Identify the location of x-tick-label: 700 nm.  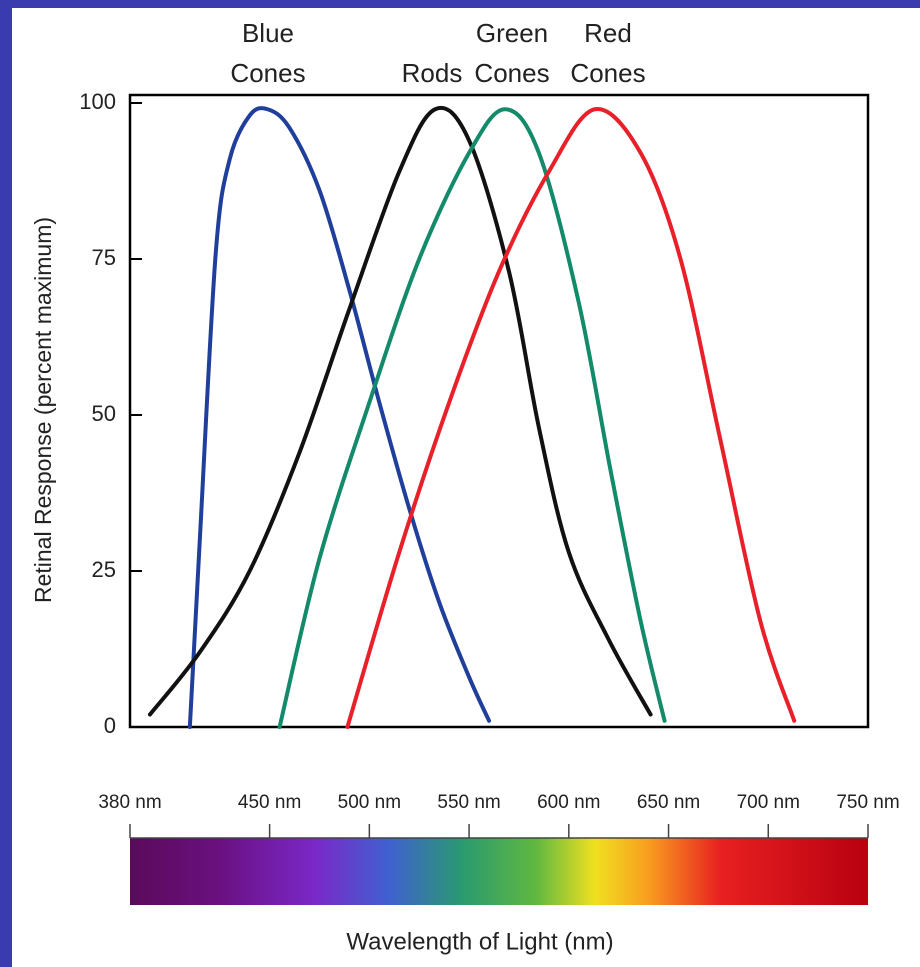
(768, 802).